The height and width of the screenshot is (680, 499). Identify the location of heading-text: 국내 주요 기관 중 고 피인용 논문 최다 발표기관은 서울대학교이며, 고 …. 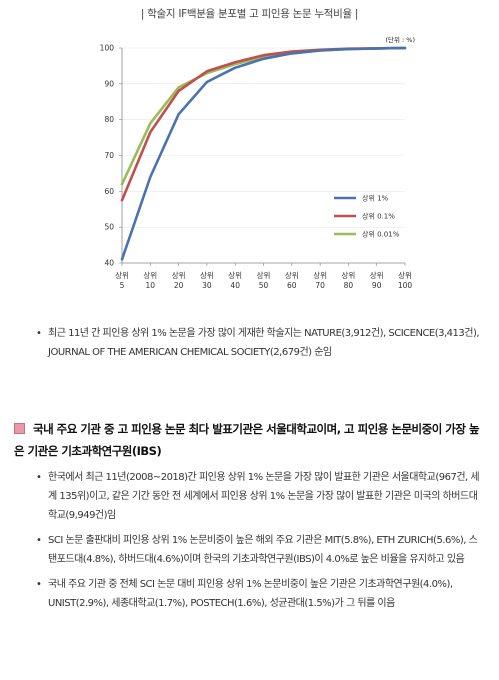
(247, 440).